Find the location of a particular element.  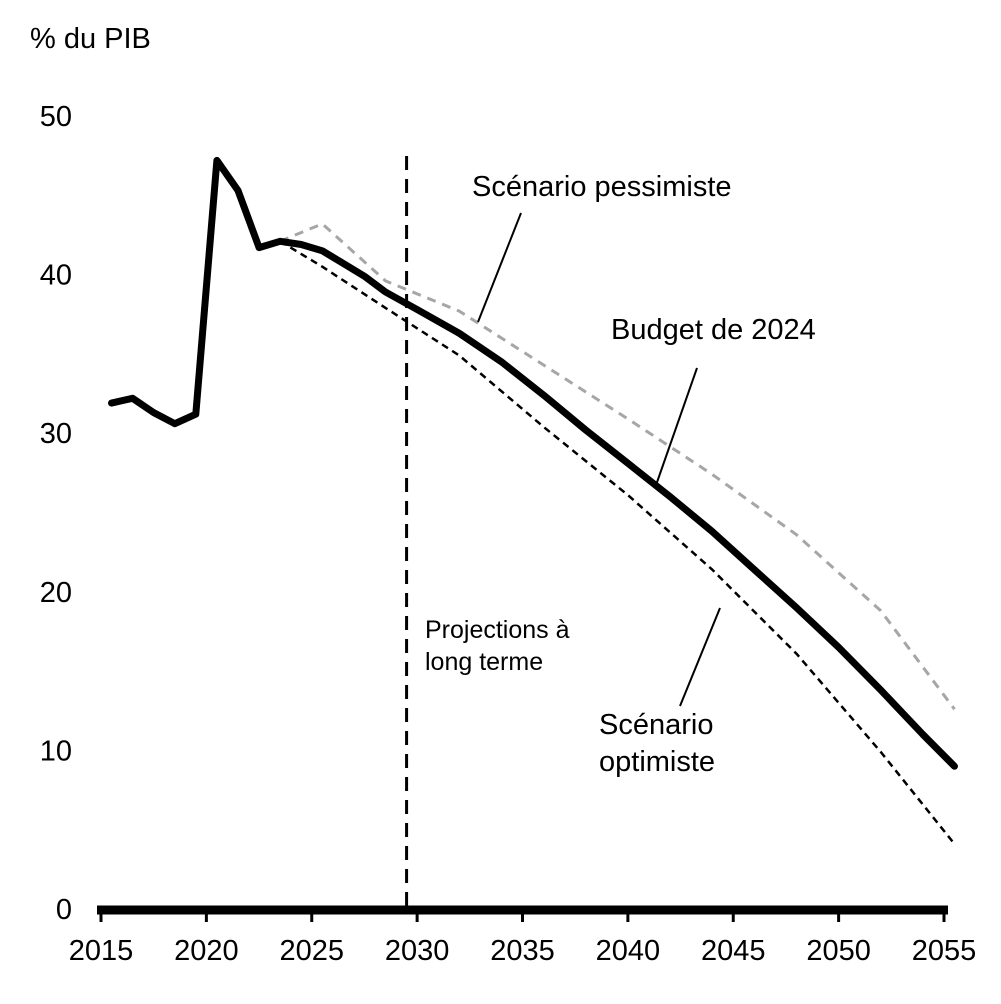

x-tick-label: 2035 is located at coordinates (522, 951).